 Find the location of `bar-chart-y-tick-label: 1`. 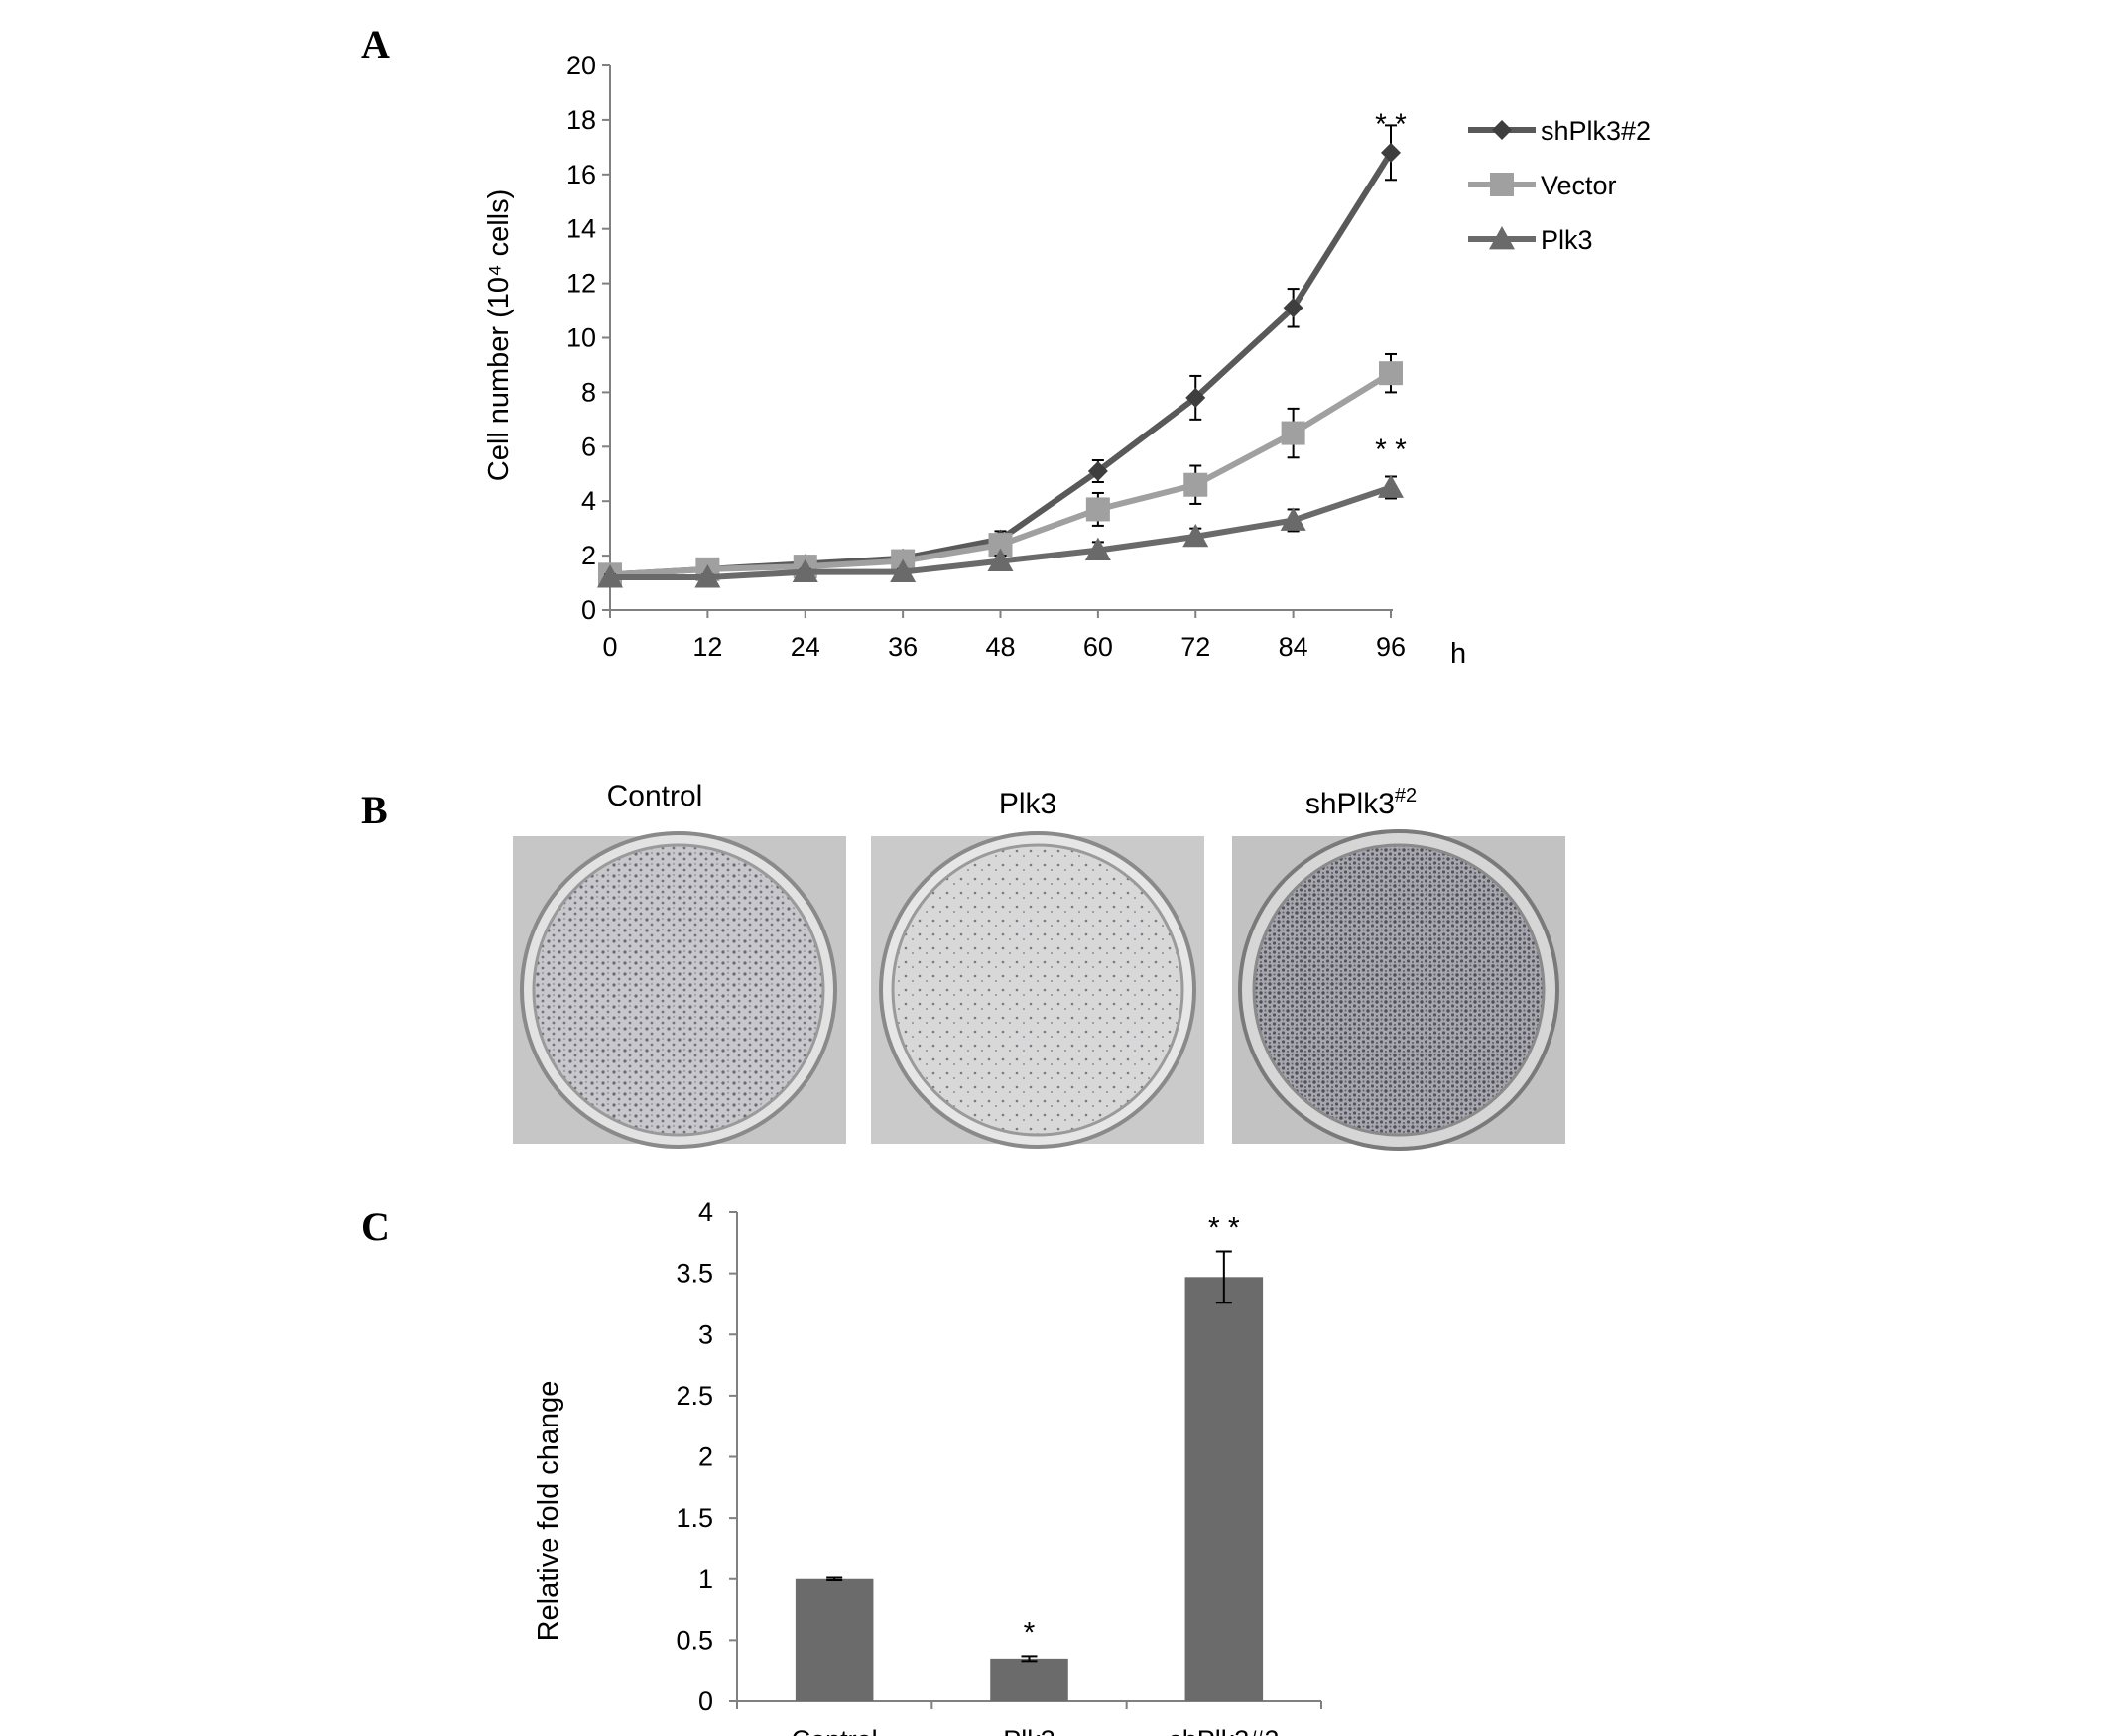

bar-chart-y-tick-label: 1 is located at coordinates (705, 1579).